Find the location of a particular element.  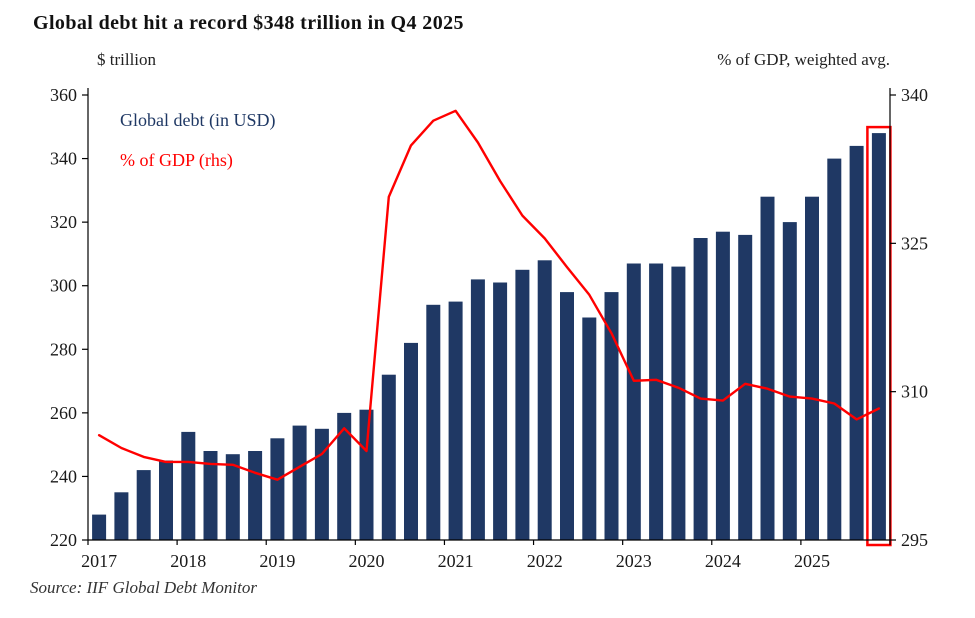

right-axis-unit-label: % of GDP, weighted avg. is located at coordinates (803, 59).